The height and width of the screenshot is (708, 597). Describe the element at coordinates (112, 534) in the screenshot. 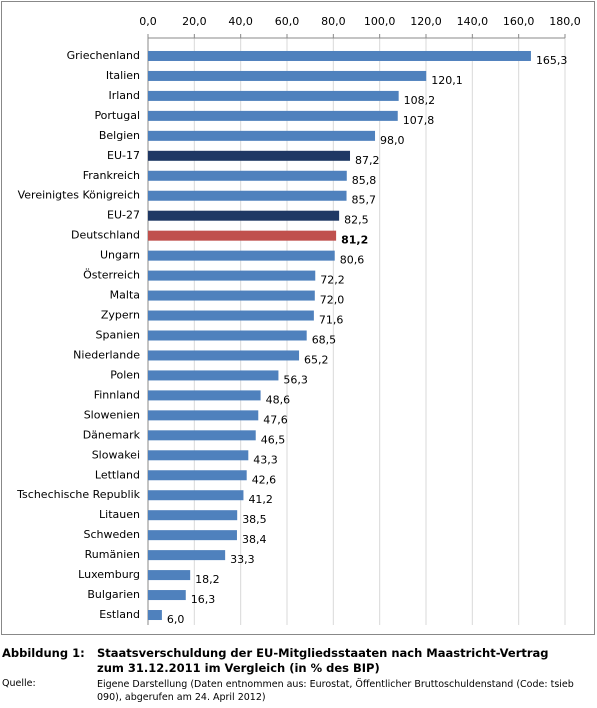

I see `y-tick-label: Schweden` at that location.